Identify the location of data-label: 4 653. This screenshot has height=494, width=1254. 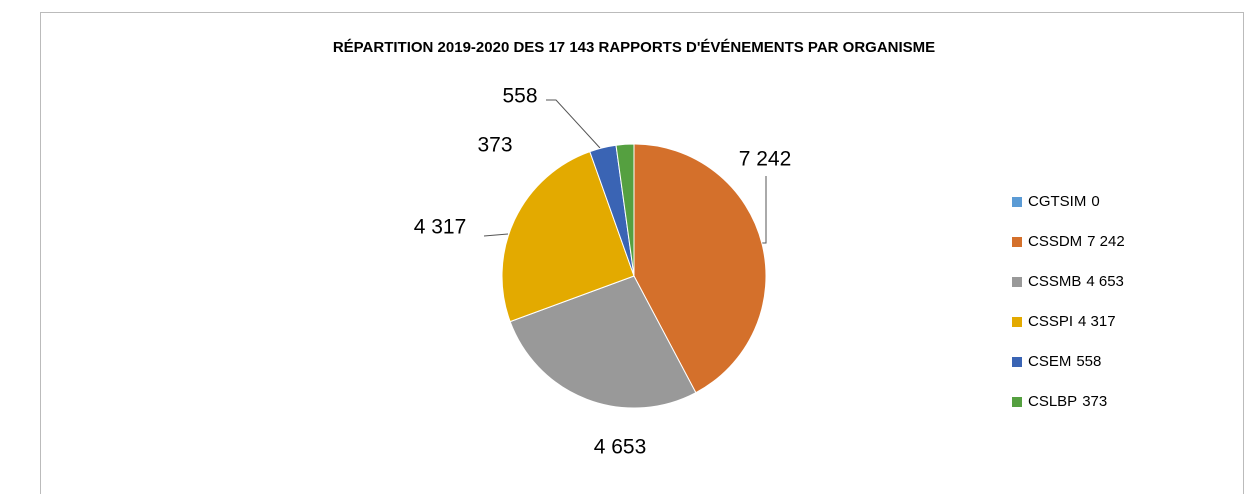
(620, 447).